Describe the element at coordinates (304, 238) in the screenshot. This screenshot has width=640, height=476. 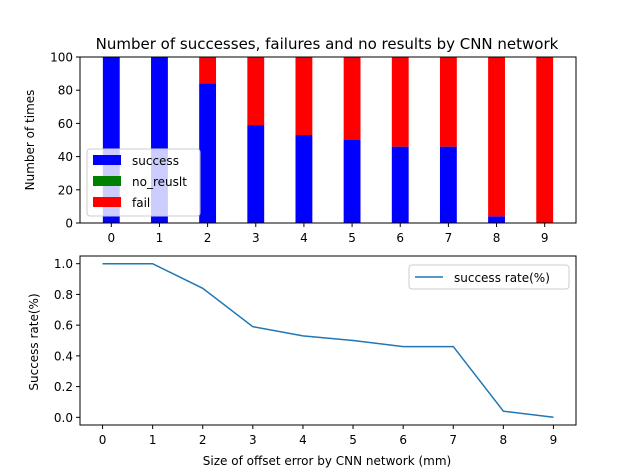
I see `chart1-x-tick-label: 4` at that location.